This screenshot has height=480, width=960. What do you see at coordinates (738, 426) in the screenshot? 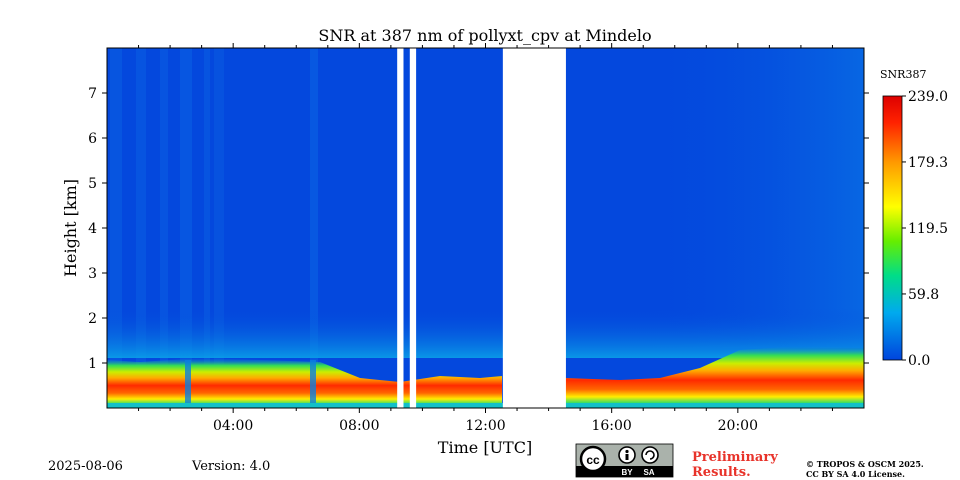
I see `x-tick-label: 20:00` at bounding box center [738, 426].